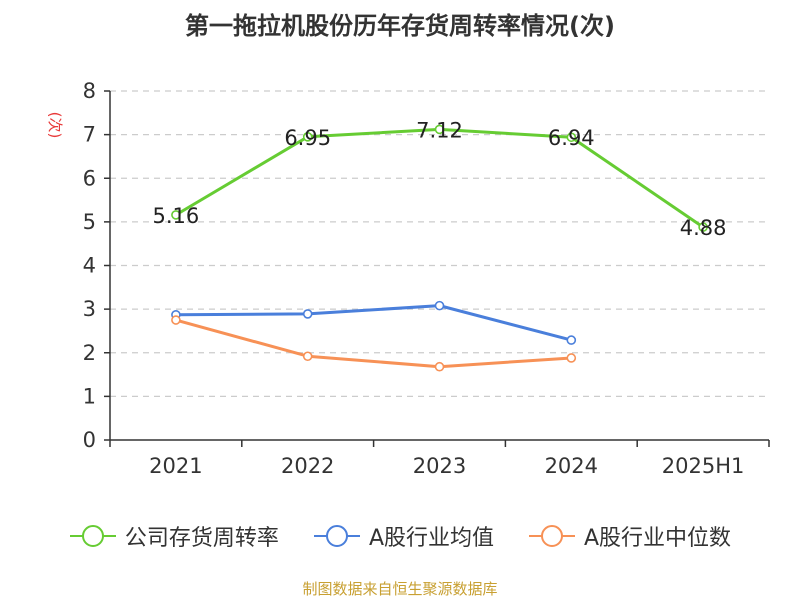 This screenshot has height=600, width=800. What do you see at coordinates (89, 91) in the screenshot?
I see `y-tick-label: 8` at bounding box center [89, 91].